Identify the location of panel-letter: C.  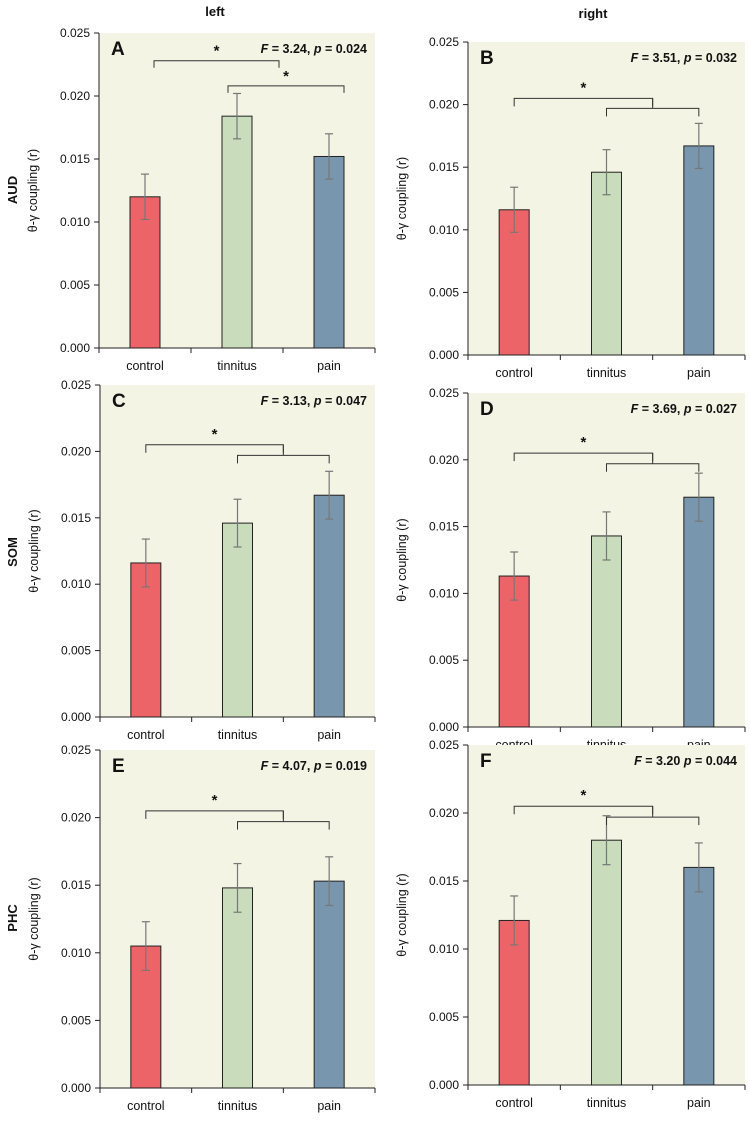
(119, 401).